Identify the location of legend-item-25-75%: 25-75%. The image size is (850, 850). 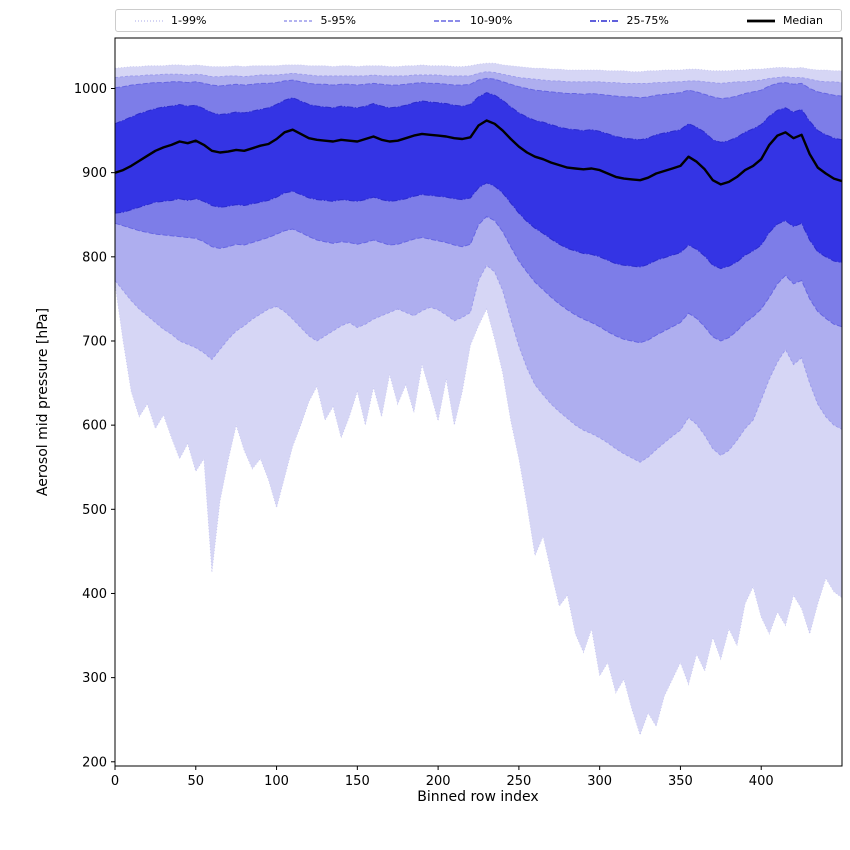
(629, 20).